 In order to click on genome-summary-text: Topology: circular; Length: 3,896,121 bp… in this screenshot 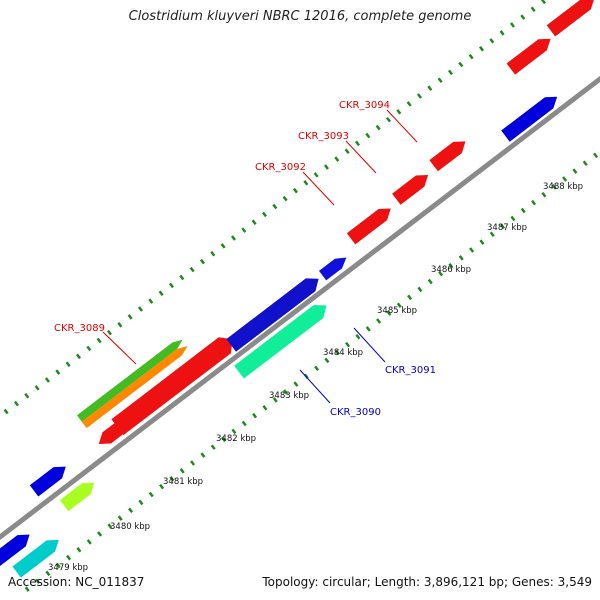, I will do `click(427, 582)`.